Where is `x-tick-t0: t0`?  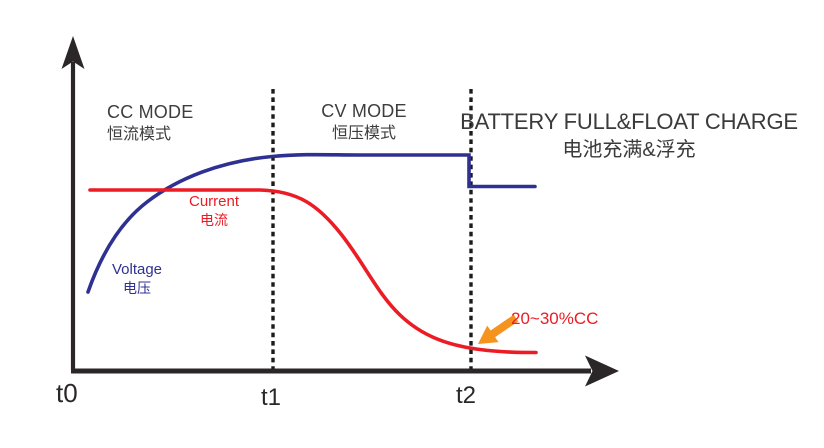 x-tick-t0: t0 is located at coordinates (67, 393).